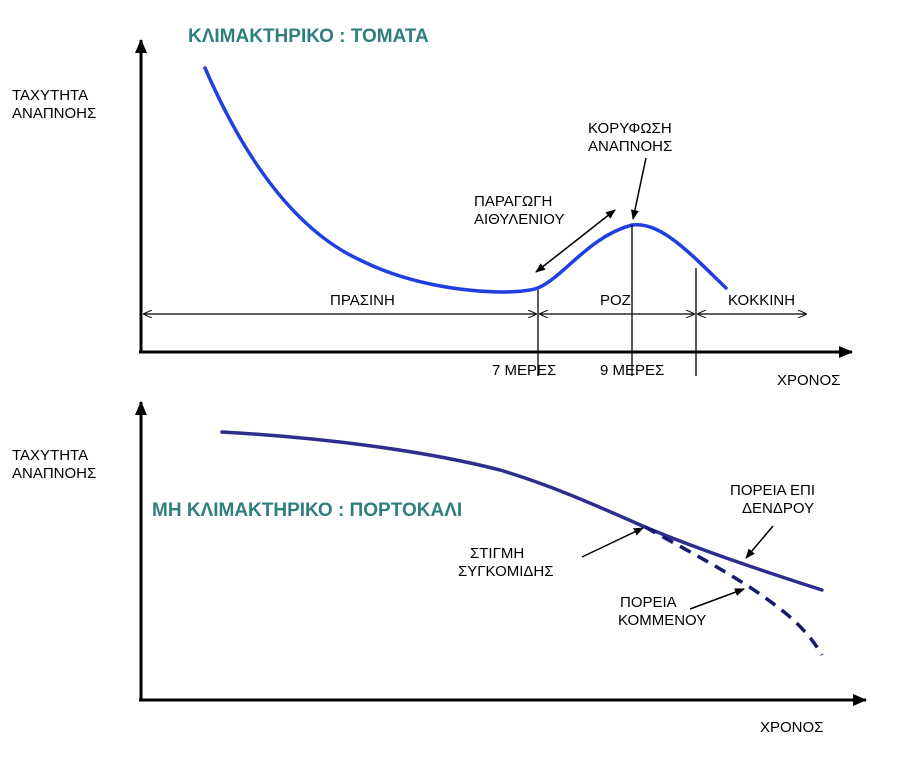  What do you see at coordinates (717, 599) in the screenshot?
I see `cut-fruit-pointer-arrow` at bounding box center [717, 599].